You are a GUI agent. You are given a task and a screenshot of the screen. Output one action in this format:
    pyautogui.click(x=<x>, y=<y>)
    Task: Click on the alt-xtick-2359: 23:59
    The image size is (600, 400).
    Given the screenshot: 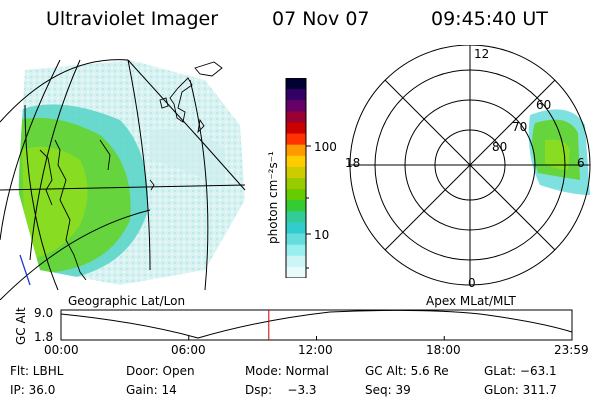 What is the action you would take?
    pyautogui.click(x=571, y=350)
    